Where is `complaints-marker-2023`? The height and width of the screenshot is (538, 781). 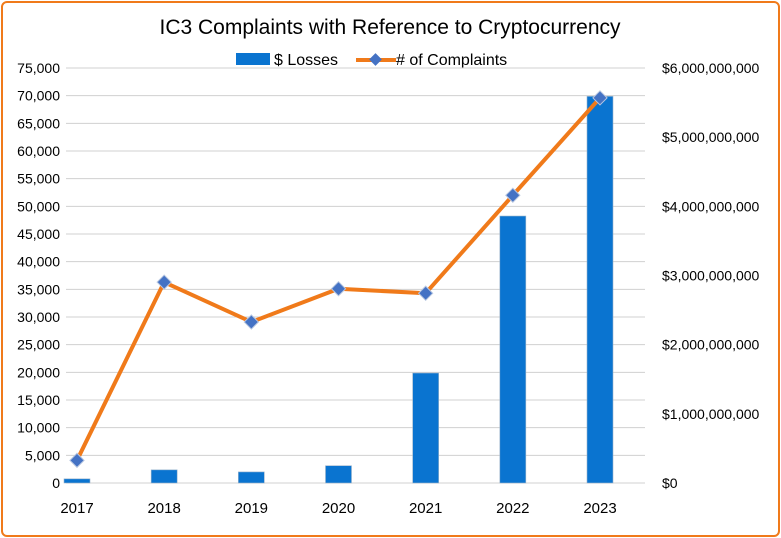 complaints-marker-2023 is located at coordinates (600, 98).